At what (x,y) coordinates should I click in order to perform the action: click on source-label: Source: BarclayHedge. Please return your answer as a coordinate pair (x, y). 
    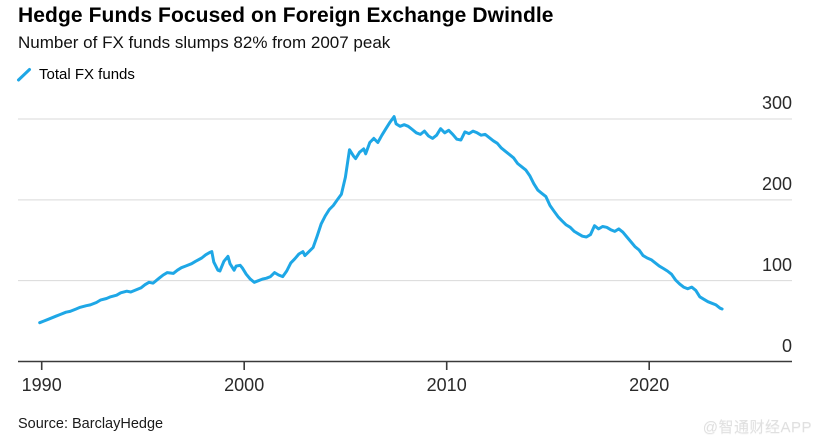
    Looking at the image, I should click on (91, 424).